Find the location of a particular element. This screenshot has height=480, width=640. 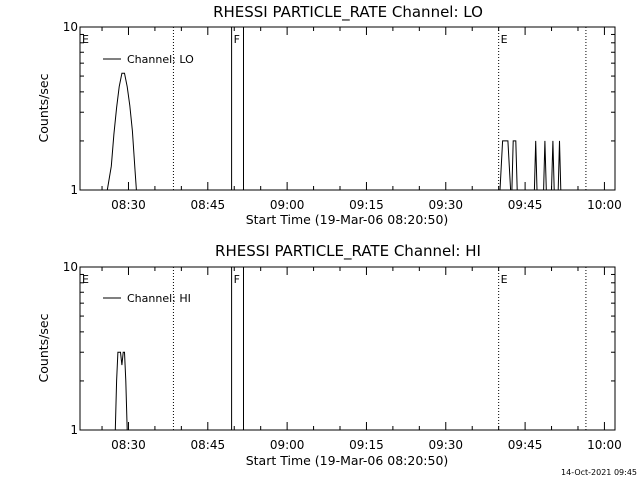

x-tick-label-hi: 08:30 is located at coordinates (128, 445).